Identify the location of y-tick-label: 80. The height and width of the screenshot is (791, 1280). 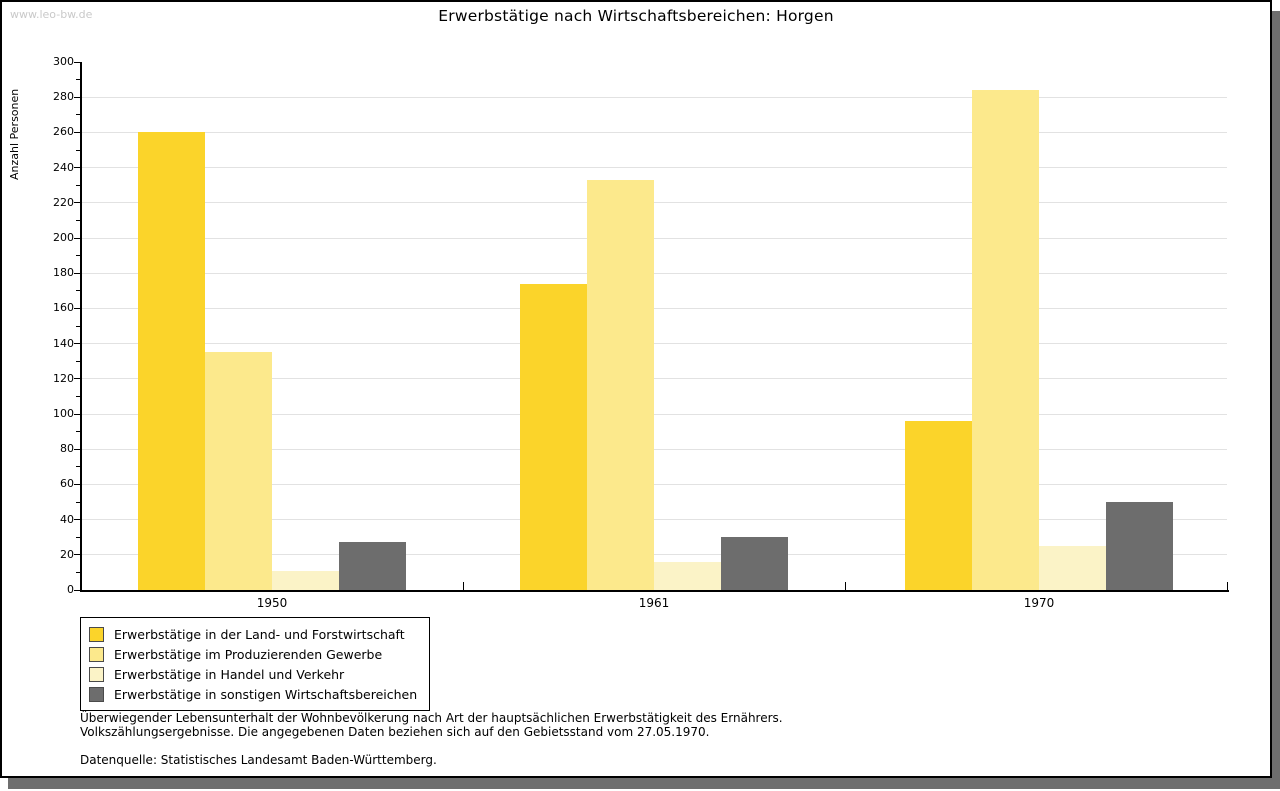
(67, 449).